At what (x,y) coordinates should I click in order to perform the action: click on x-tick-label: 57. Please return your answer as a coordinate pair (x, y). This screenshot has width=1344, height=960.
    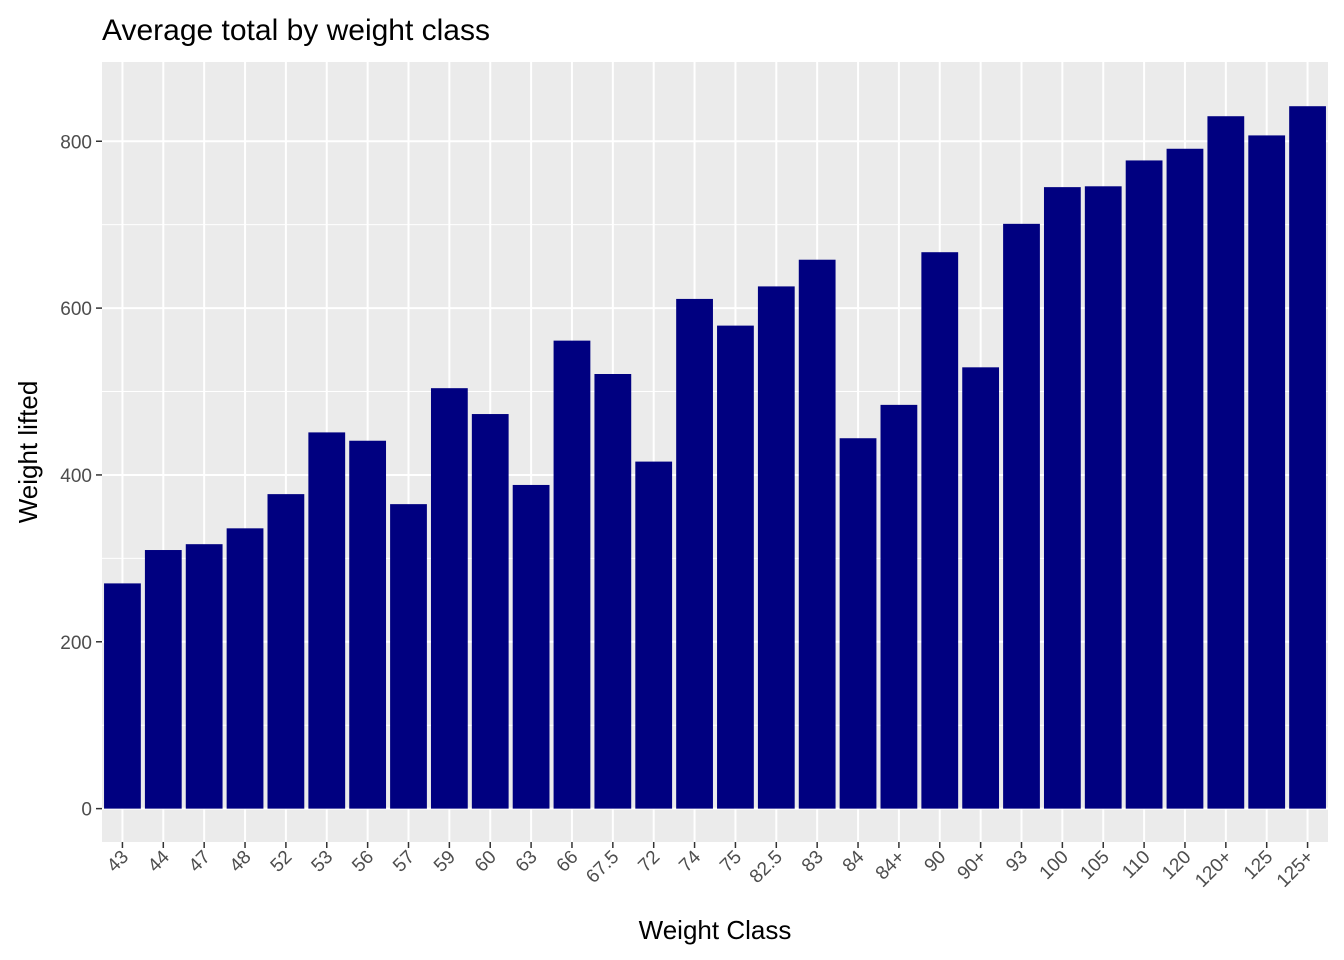
    Looking at the image, I should click on (404, 862).